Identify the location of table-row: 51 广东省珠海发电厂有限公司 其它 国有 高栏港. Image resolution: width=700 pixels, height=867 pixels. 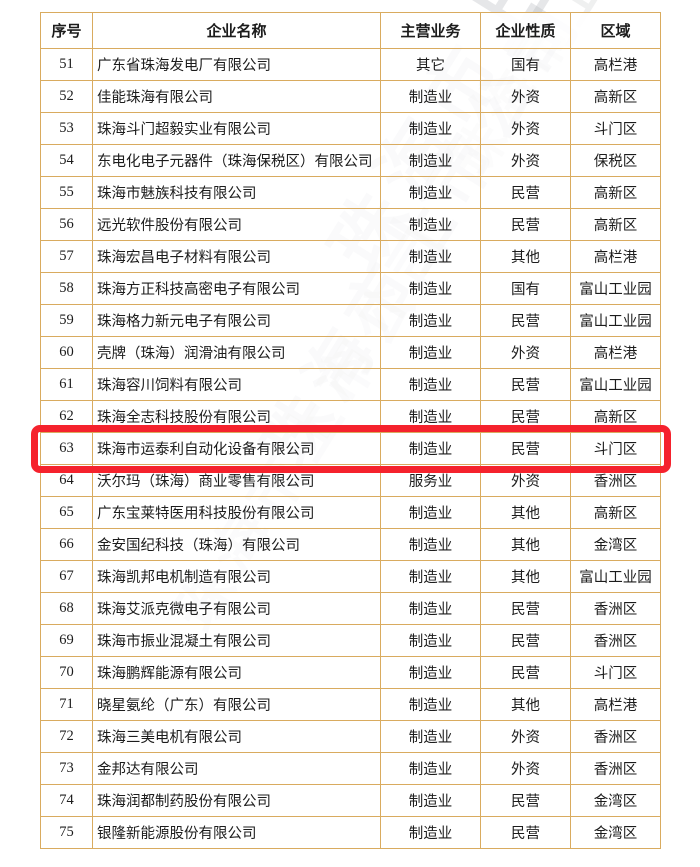
(350, 64).